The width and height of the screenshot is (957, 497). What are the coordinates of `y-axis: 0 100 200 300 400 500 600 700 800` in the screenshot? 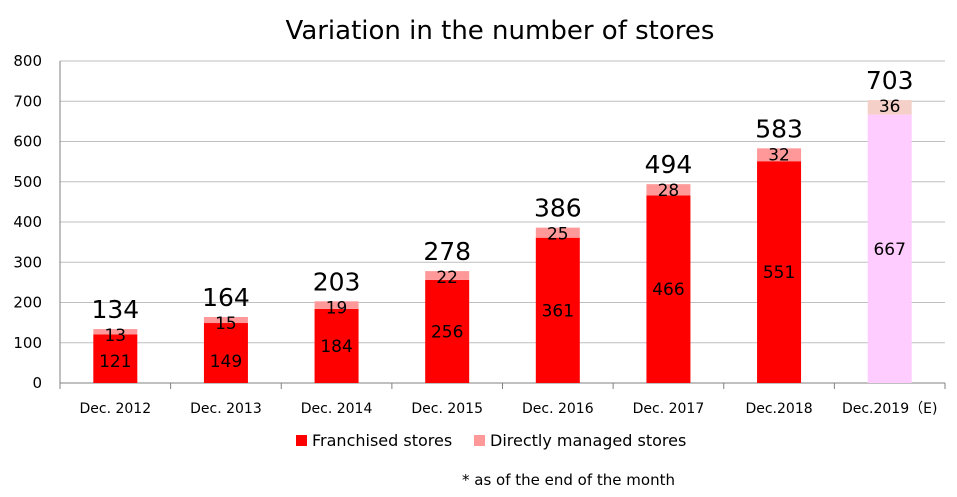 It's located at (37, 222).